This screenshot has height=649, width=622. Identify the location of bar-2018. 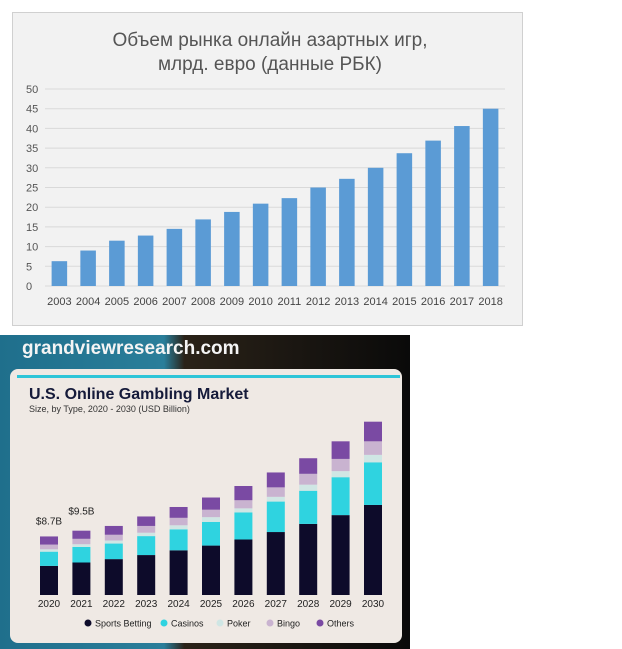
(490, 197).